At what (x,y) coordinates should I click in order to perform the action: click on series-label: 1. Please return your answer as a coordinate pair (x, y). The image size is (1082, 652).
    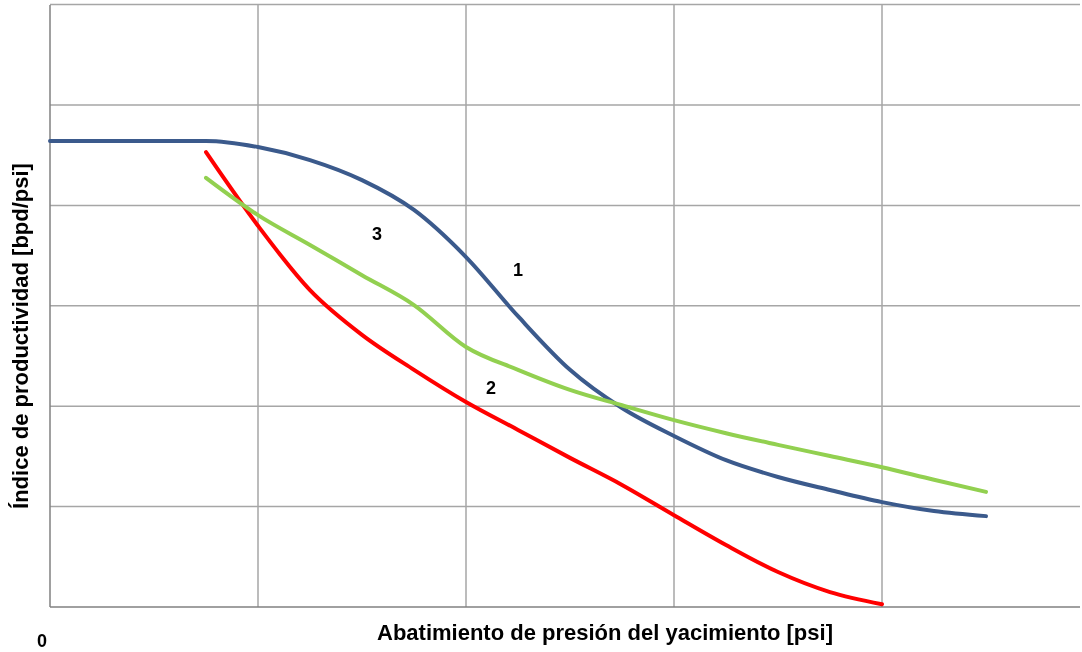
    Looking at the image, I should click on (518, 270).